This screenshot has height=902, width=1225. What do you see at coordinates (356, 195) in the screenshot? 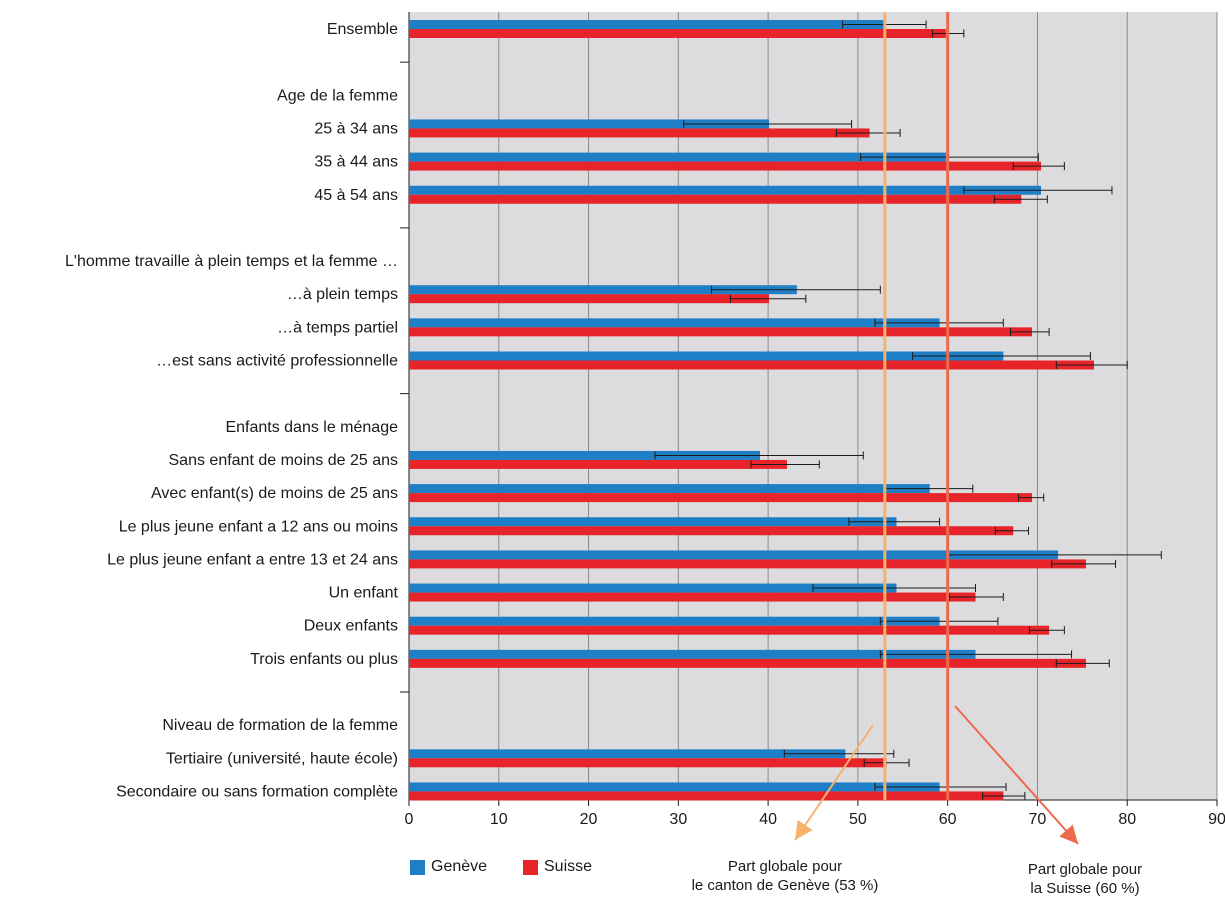
I see `category-label: 45 à 54 ans` at bounding box center [356, 195].